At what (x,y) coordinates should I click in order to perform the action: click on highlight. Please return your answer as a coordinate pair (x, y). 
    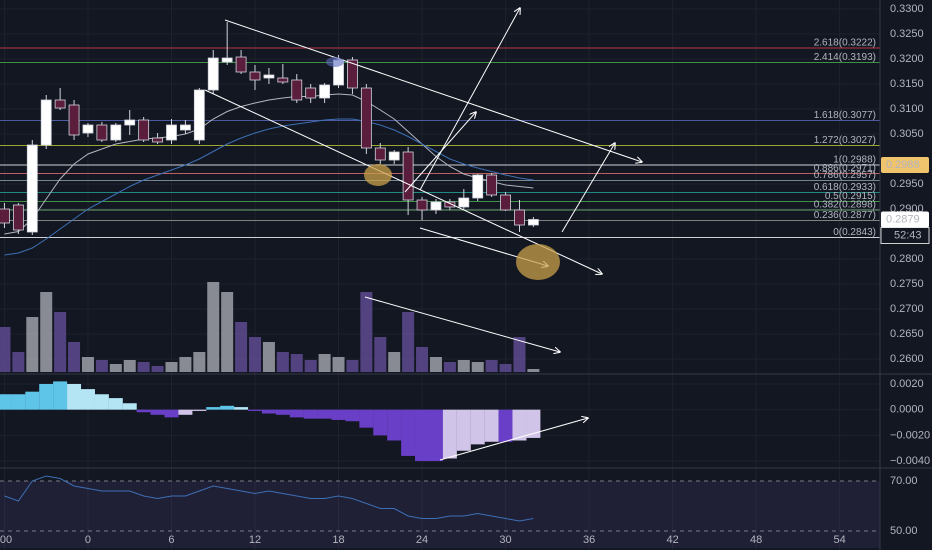
    Looking at the image, I should click on (335, 62).